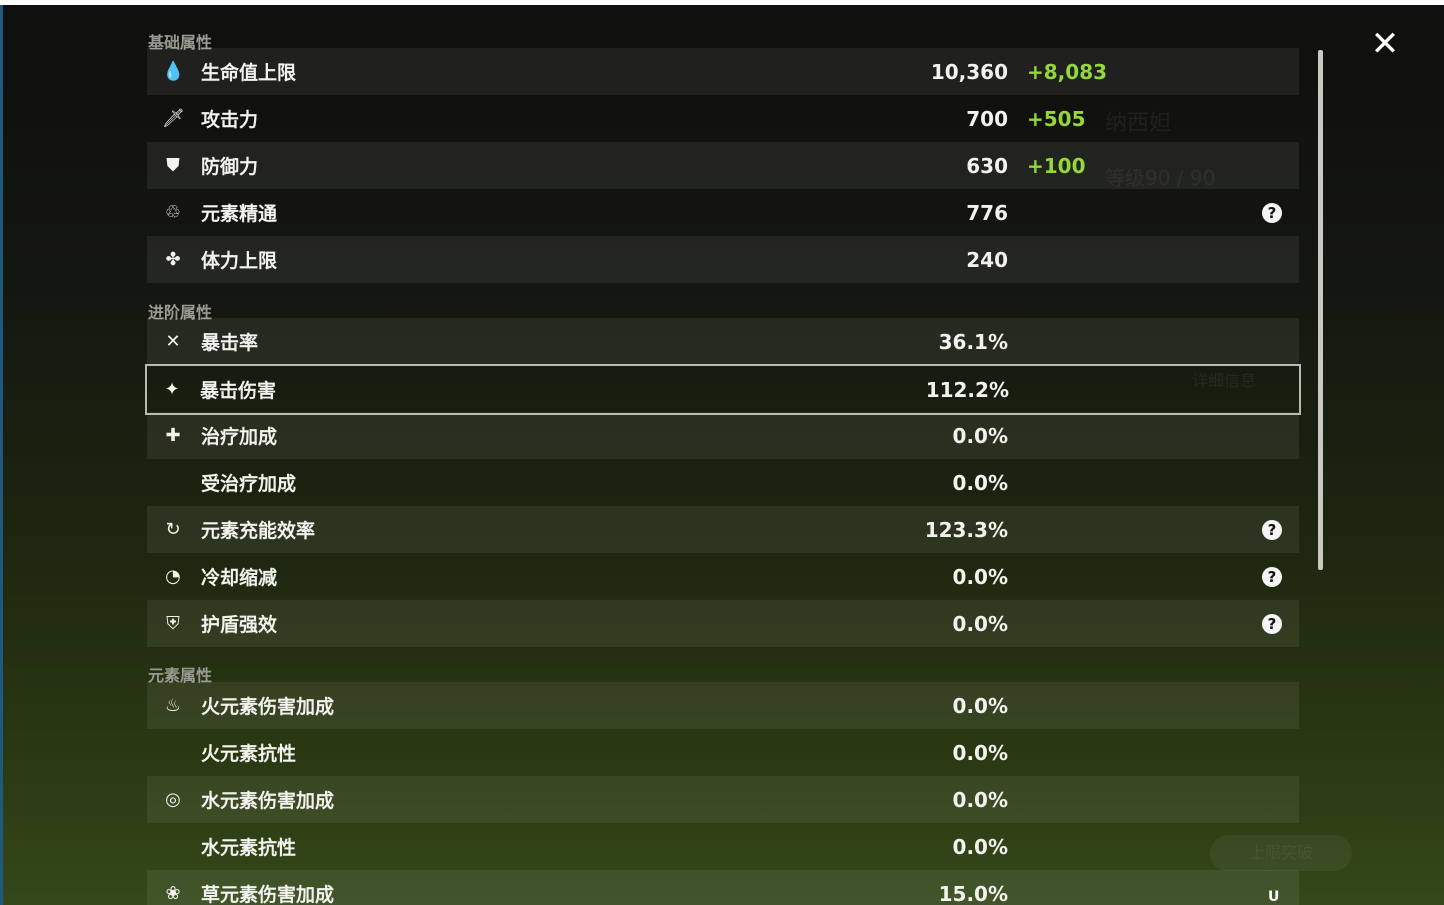 The width and height of the screenshot is (1444, 905). I want to click on close-icon: ✕, so click(1385, 44).